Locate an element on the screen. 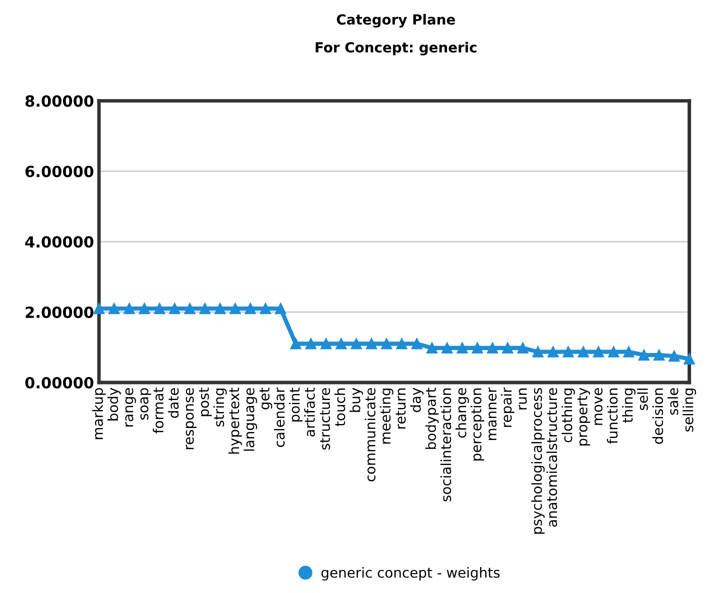  x-tick-label: hypertext is located at coordinates (235, 421).